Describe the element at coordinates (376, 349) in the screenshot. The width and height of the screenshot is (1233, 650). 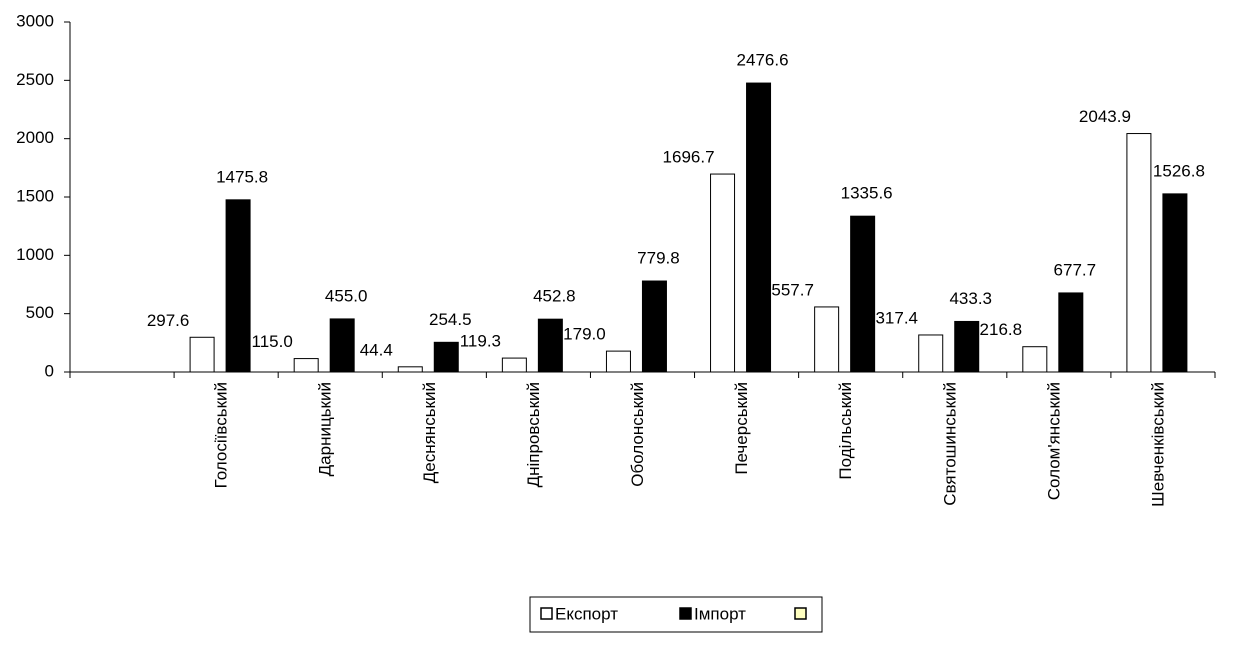
I see `data-label: 44.4` at that location.